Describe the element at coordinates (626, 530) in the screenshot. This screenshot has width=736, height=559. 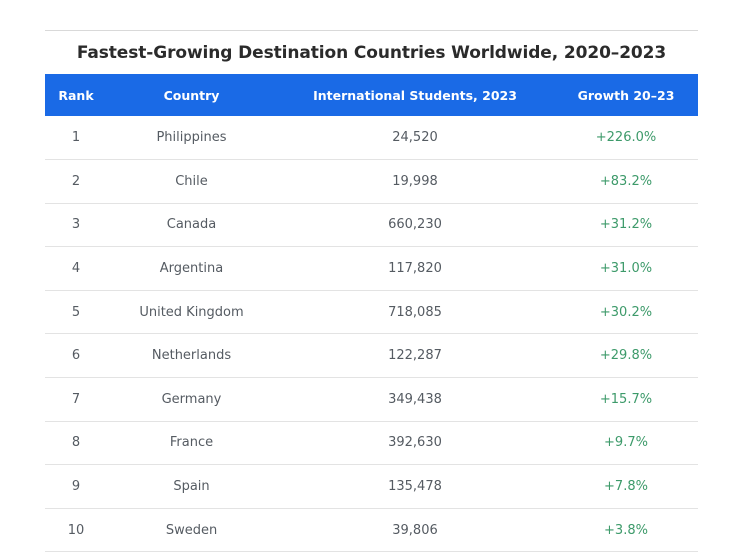
I see `cell-growth: +3.8%` at that location.